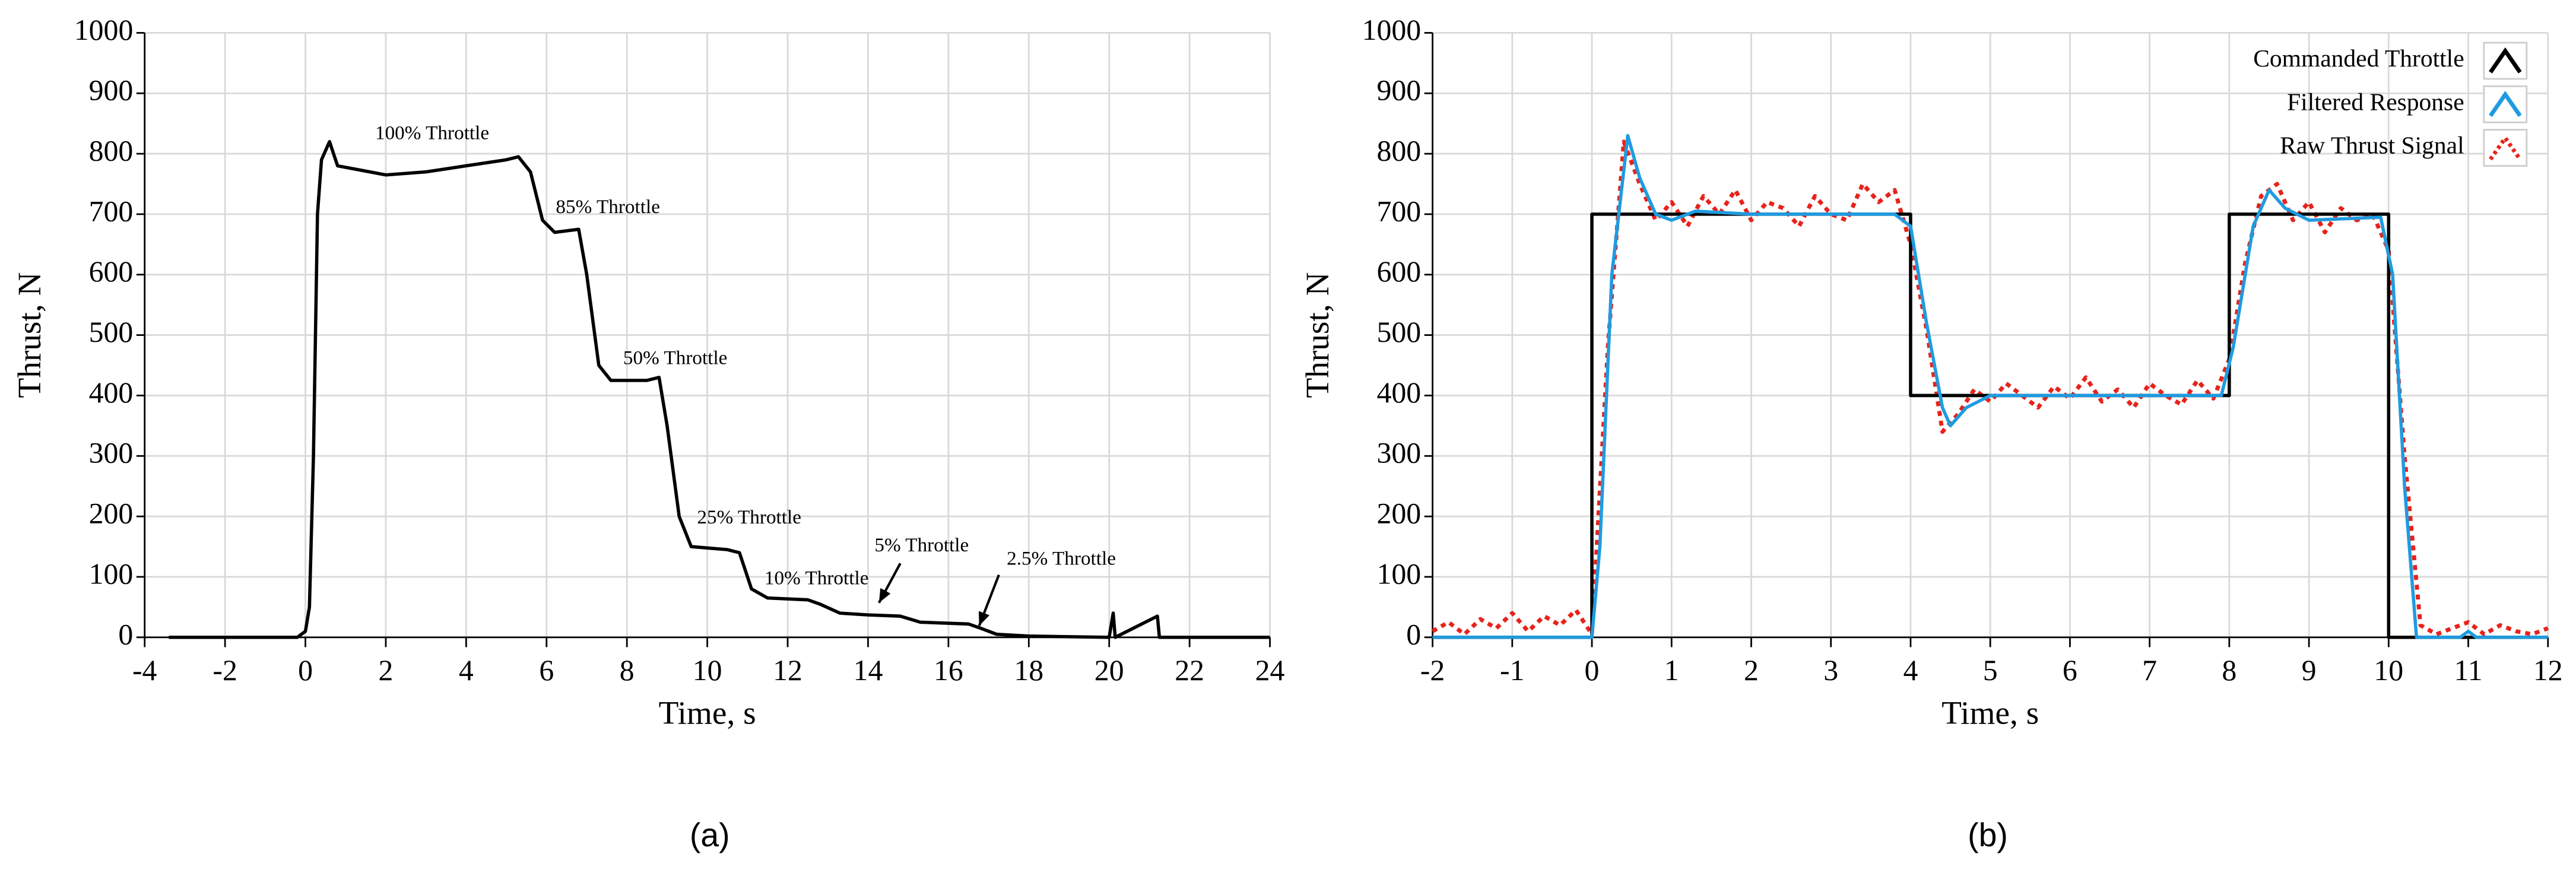 The height and width of the screenshot is (873, 2576). Describe the element at coordinates (1061, 558) in the screenshot. I see `annotation: 2.5% Throttle` at that location.